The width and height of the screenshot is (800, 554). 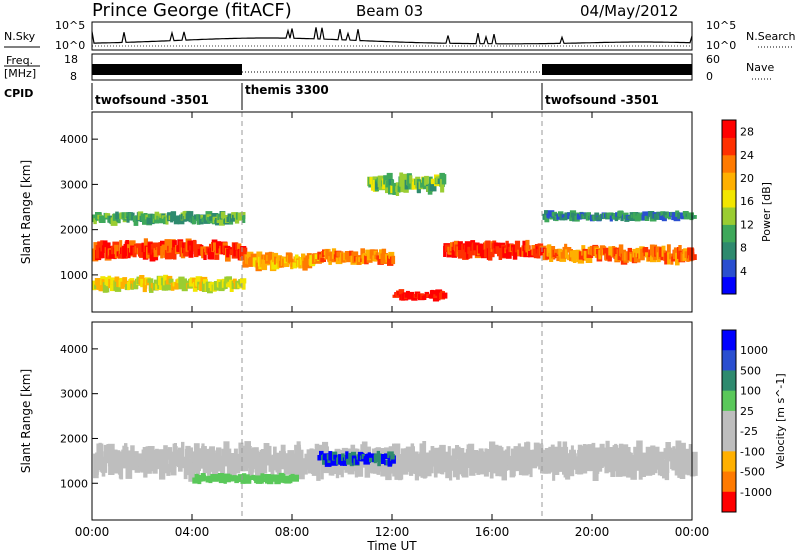 I want to click on power-colorbar-tick: 20, so click(x=747, y=178).